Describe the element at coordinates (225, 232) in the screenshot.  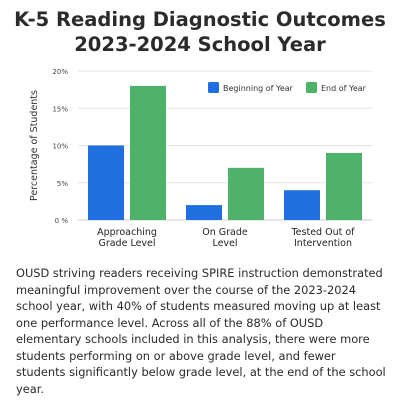
I see `x-tick-label: On Grade` at that location.